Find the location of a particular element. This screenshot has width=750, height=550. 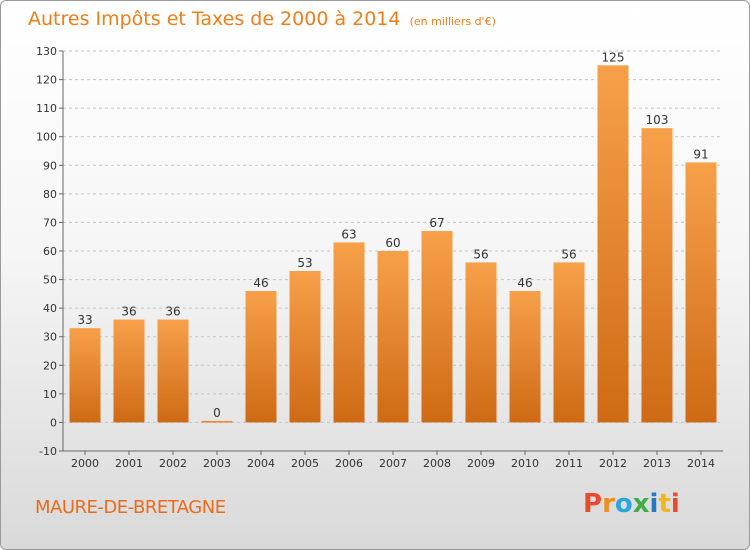

x-tick-label: 2008 is located at coordinates (437, 463).